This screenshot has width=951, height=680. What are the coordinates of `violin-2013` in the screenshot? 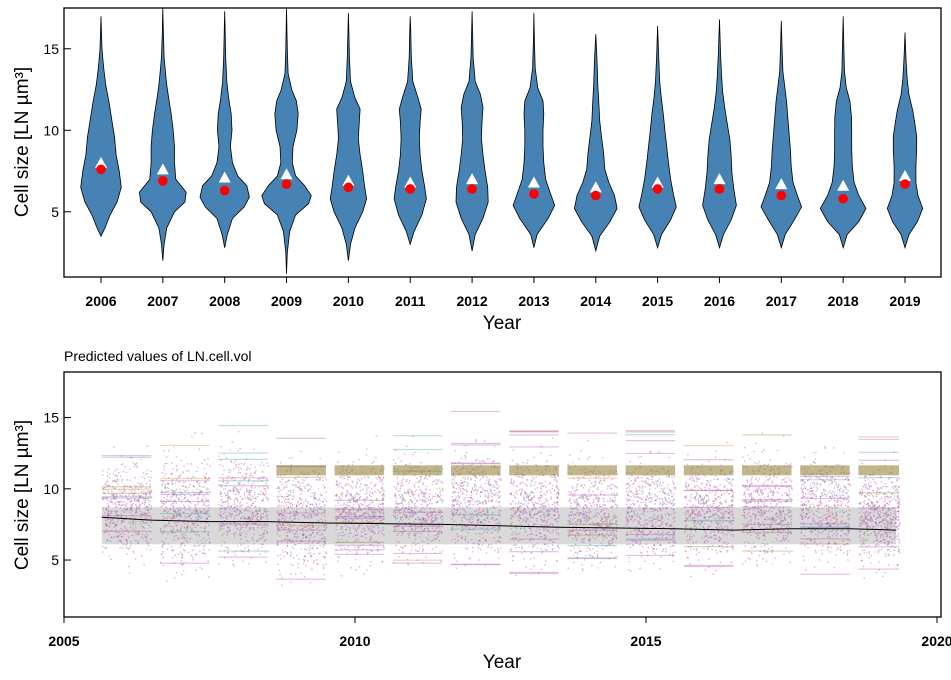 It's located at (534, 130).